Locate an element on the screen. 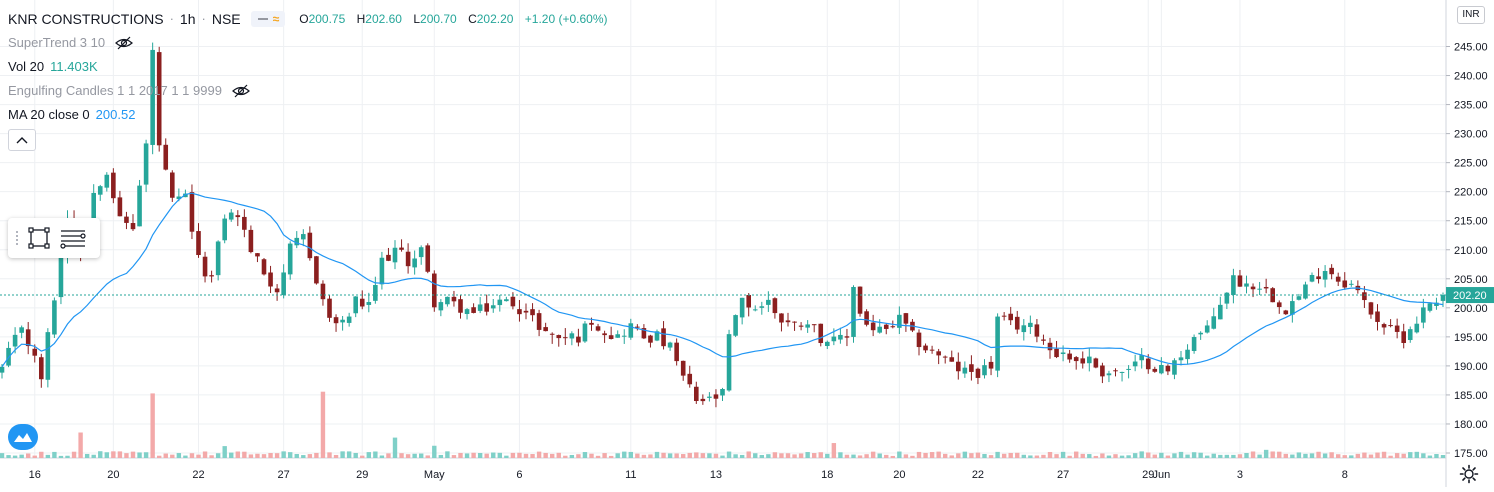 The width and height of the screenshot is (1494, 492). time-tick-label: 22 is located at coordinates (978, 475).